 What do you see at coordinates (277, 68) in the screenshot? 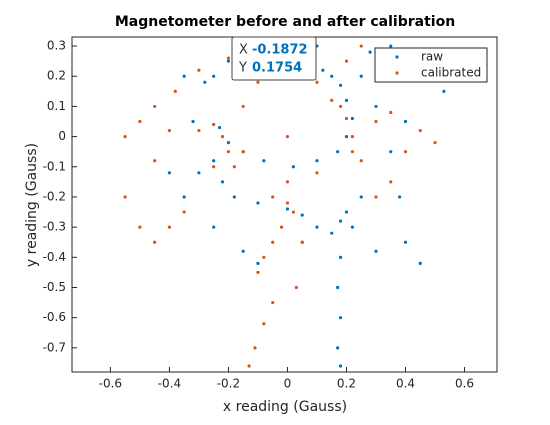
I see `datatip-value: 0.1754` at bounding box center [277, 68].